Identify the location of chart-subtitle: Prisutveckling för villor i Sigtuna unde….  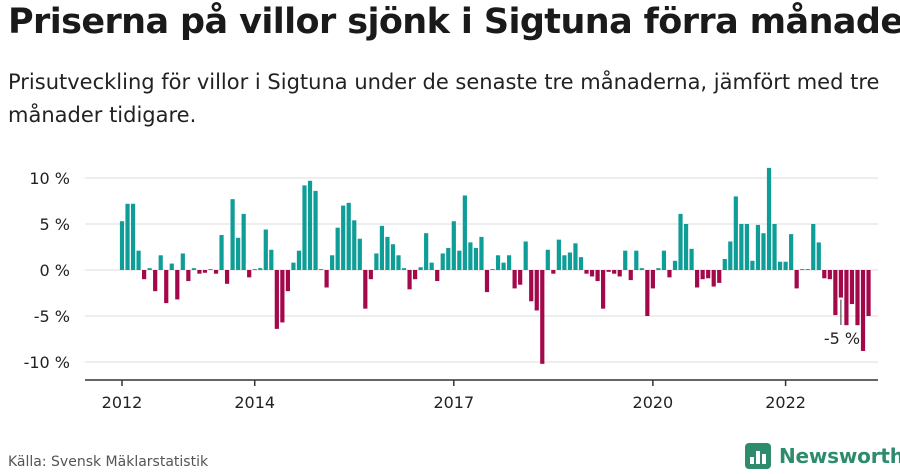
(444, 98).